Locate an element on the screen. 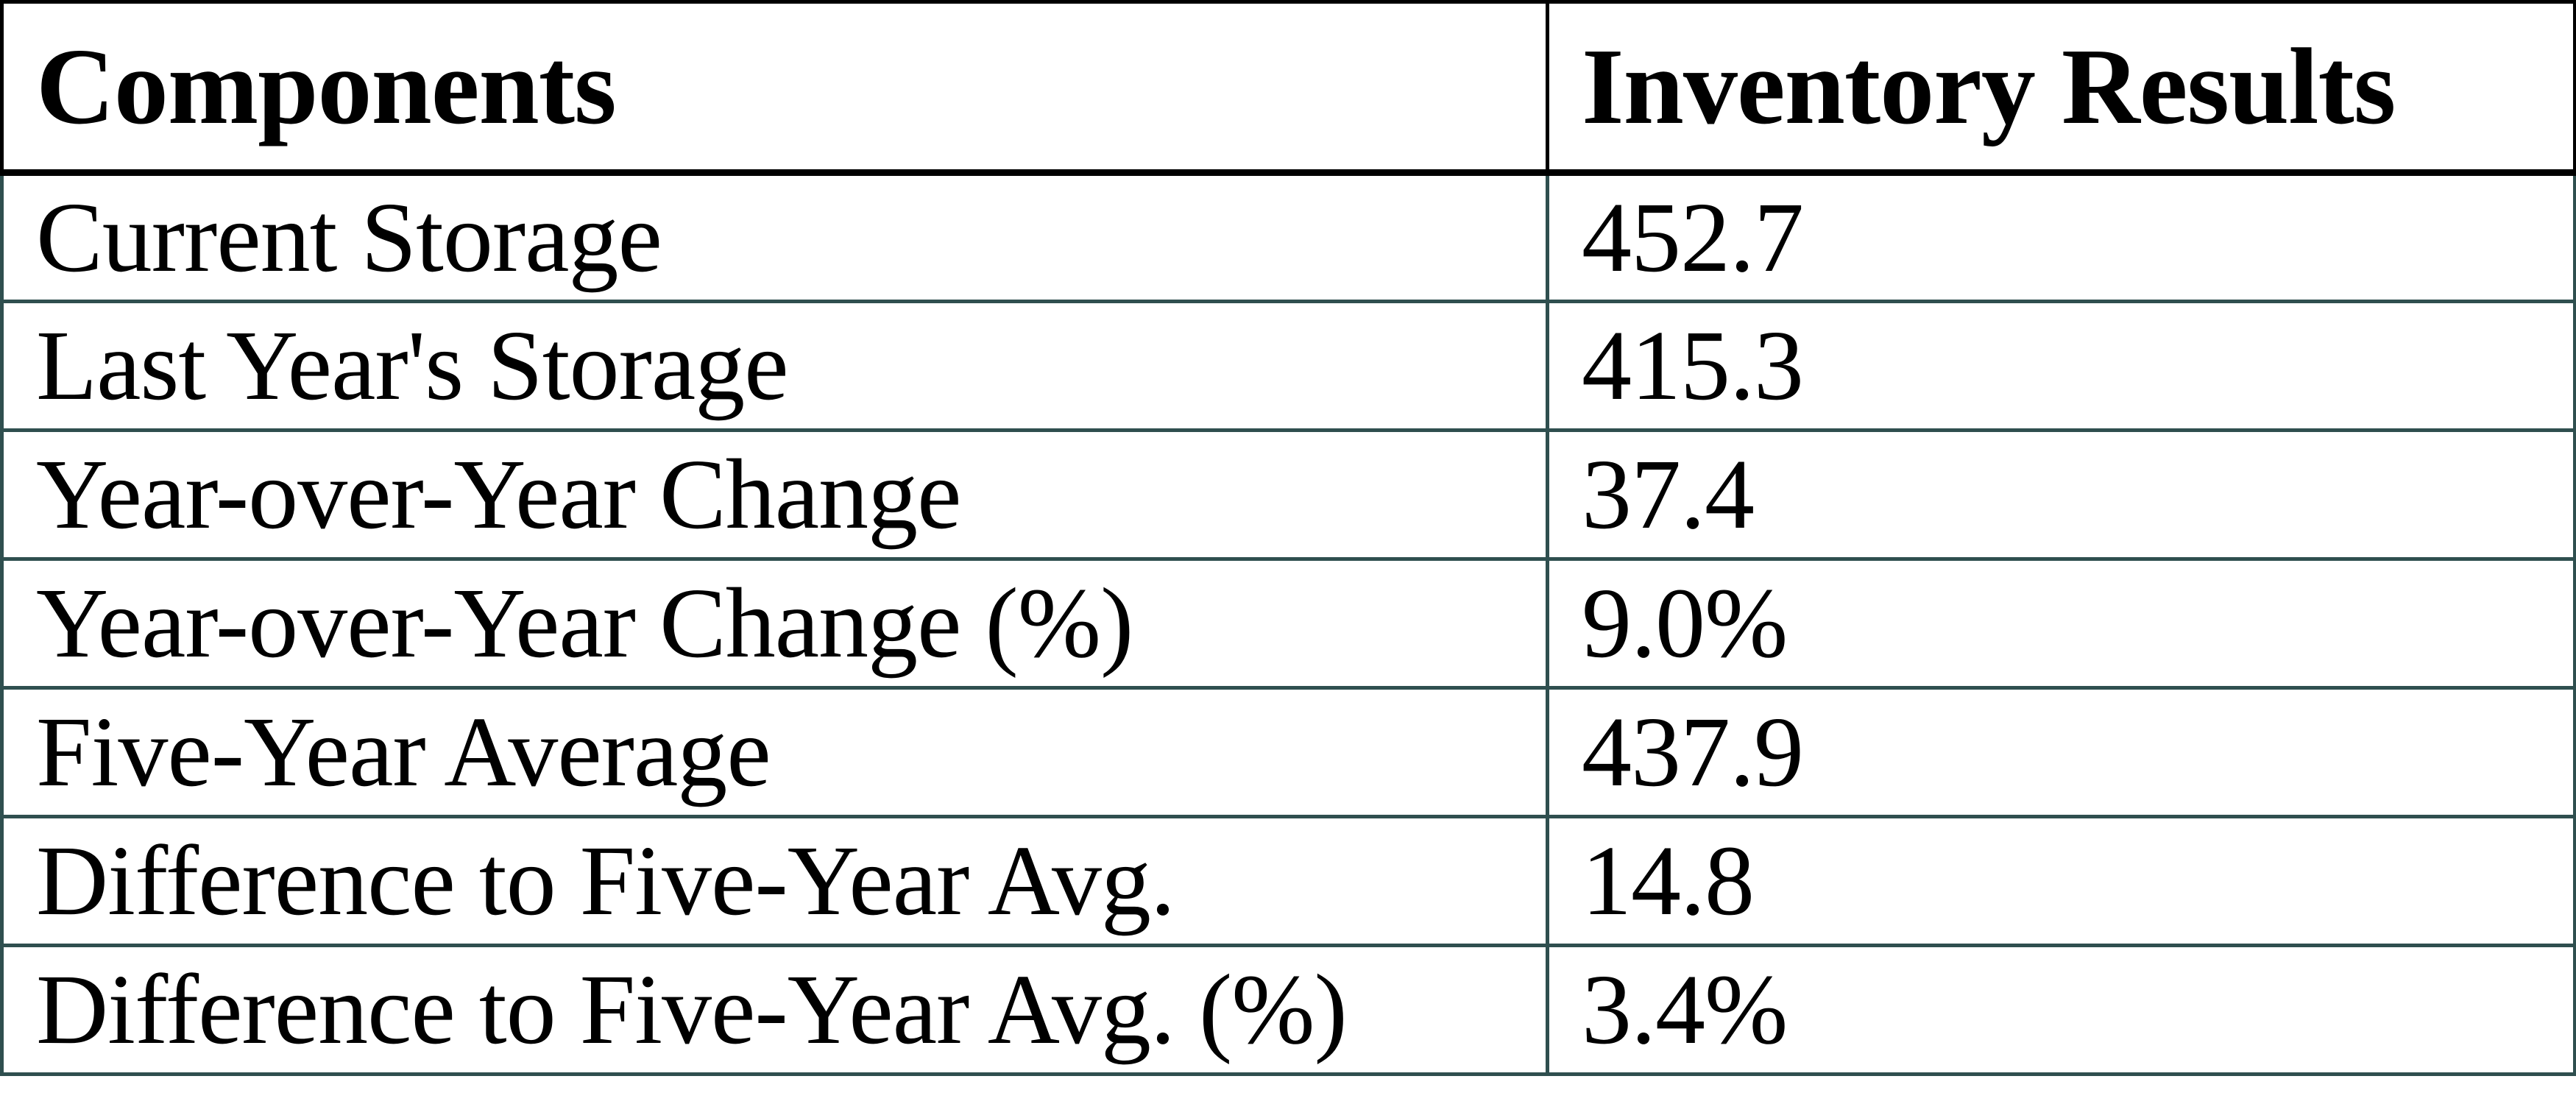 This screenshot has width=2576, height=1104. result-cell: 14.8 is located at coordinates (2061, 881).